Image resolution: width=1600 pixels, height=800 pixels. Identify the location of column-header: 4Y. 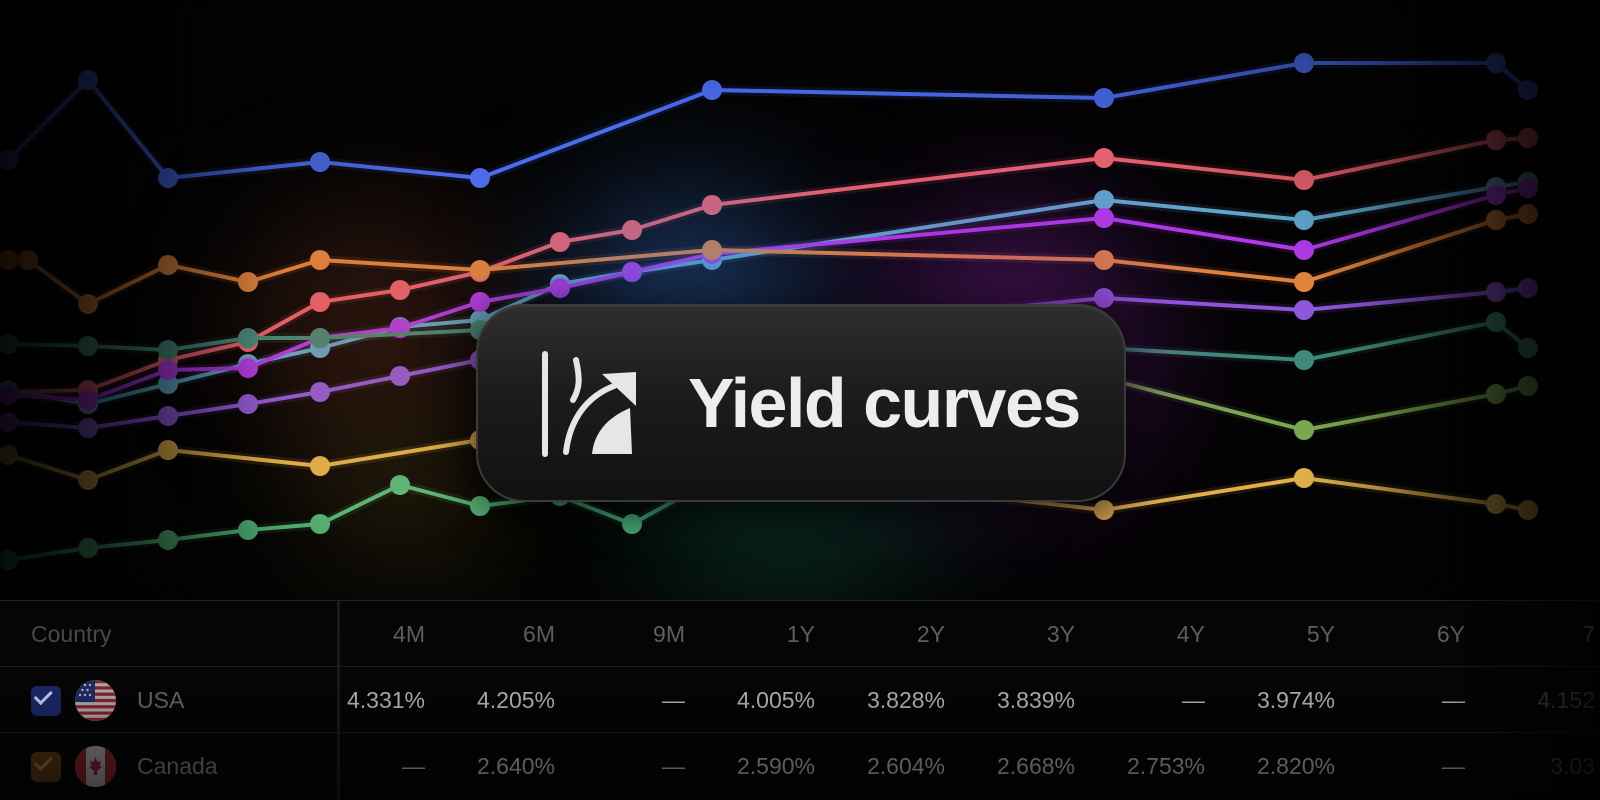
(1190, 634).